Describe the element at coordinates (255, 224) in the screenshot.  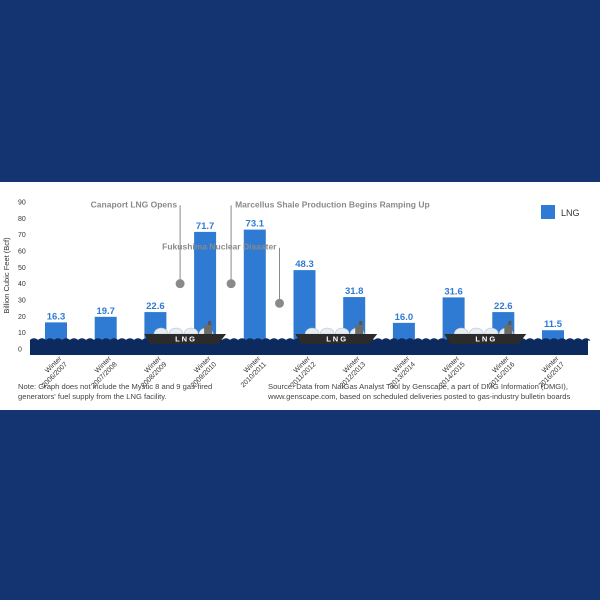
I see `bar-value-label: 73.1` at that location.